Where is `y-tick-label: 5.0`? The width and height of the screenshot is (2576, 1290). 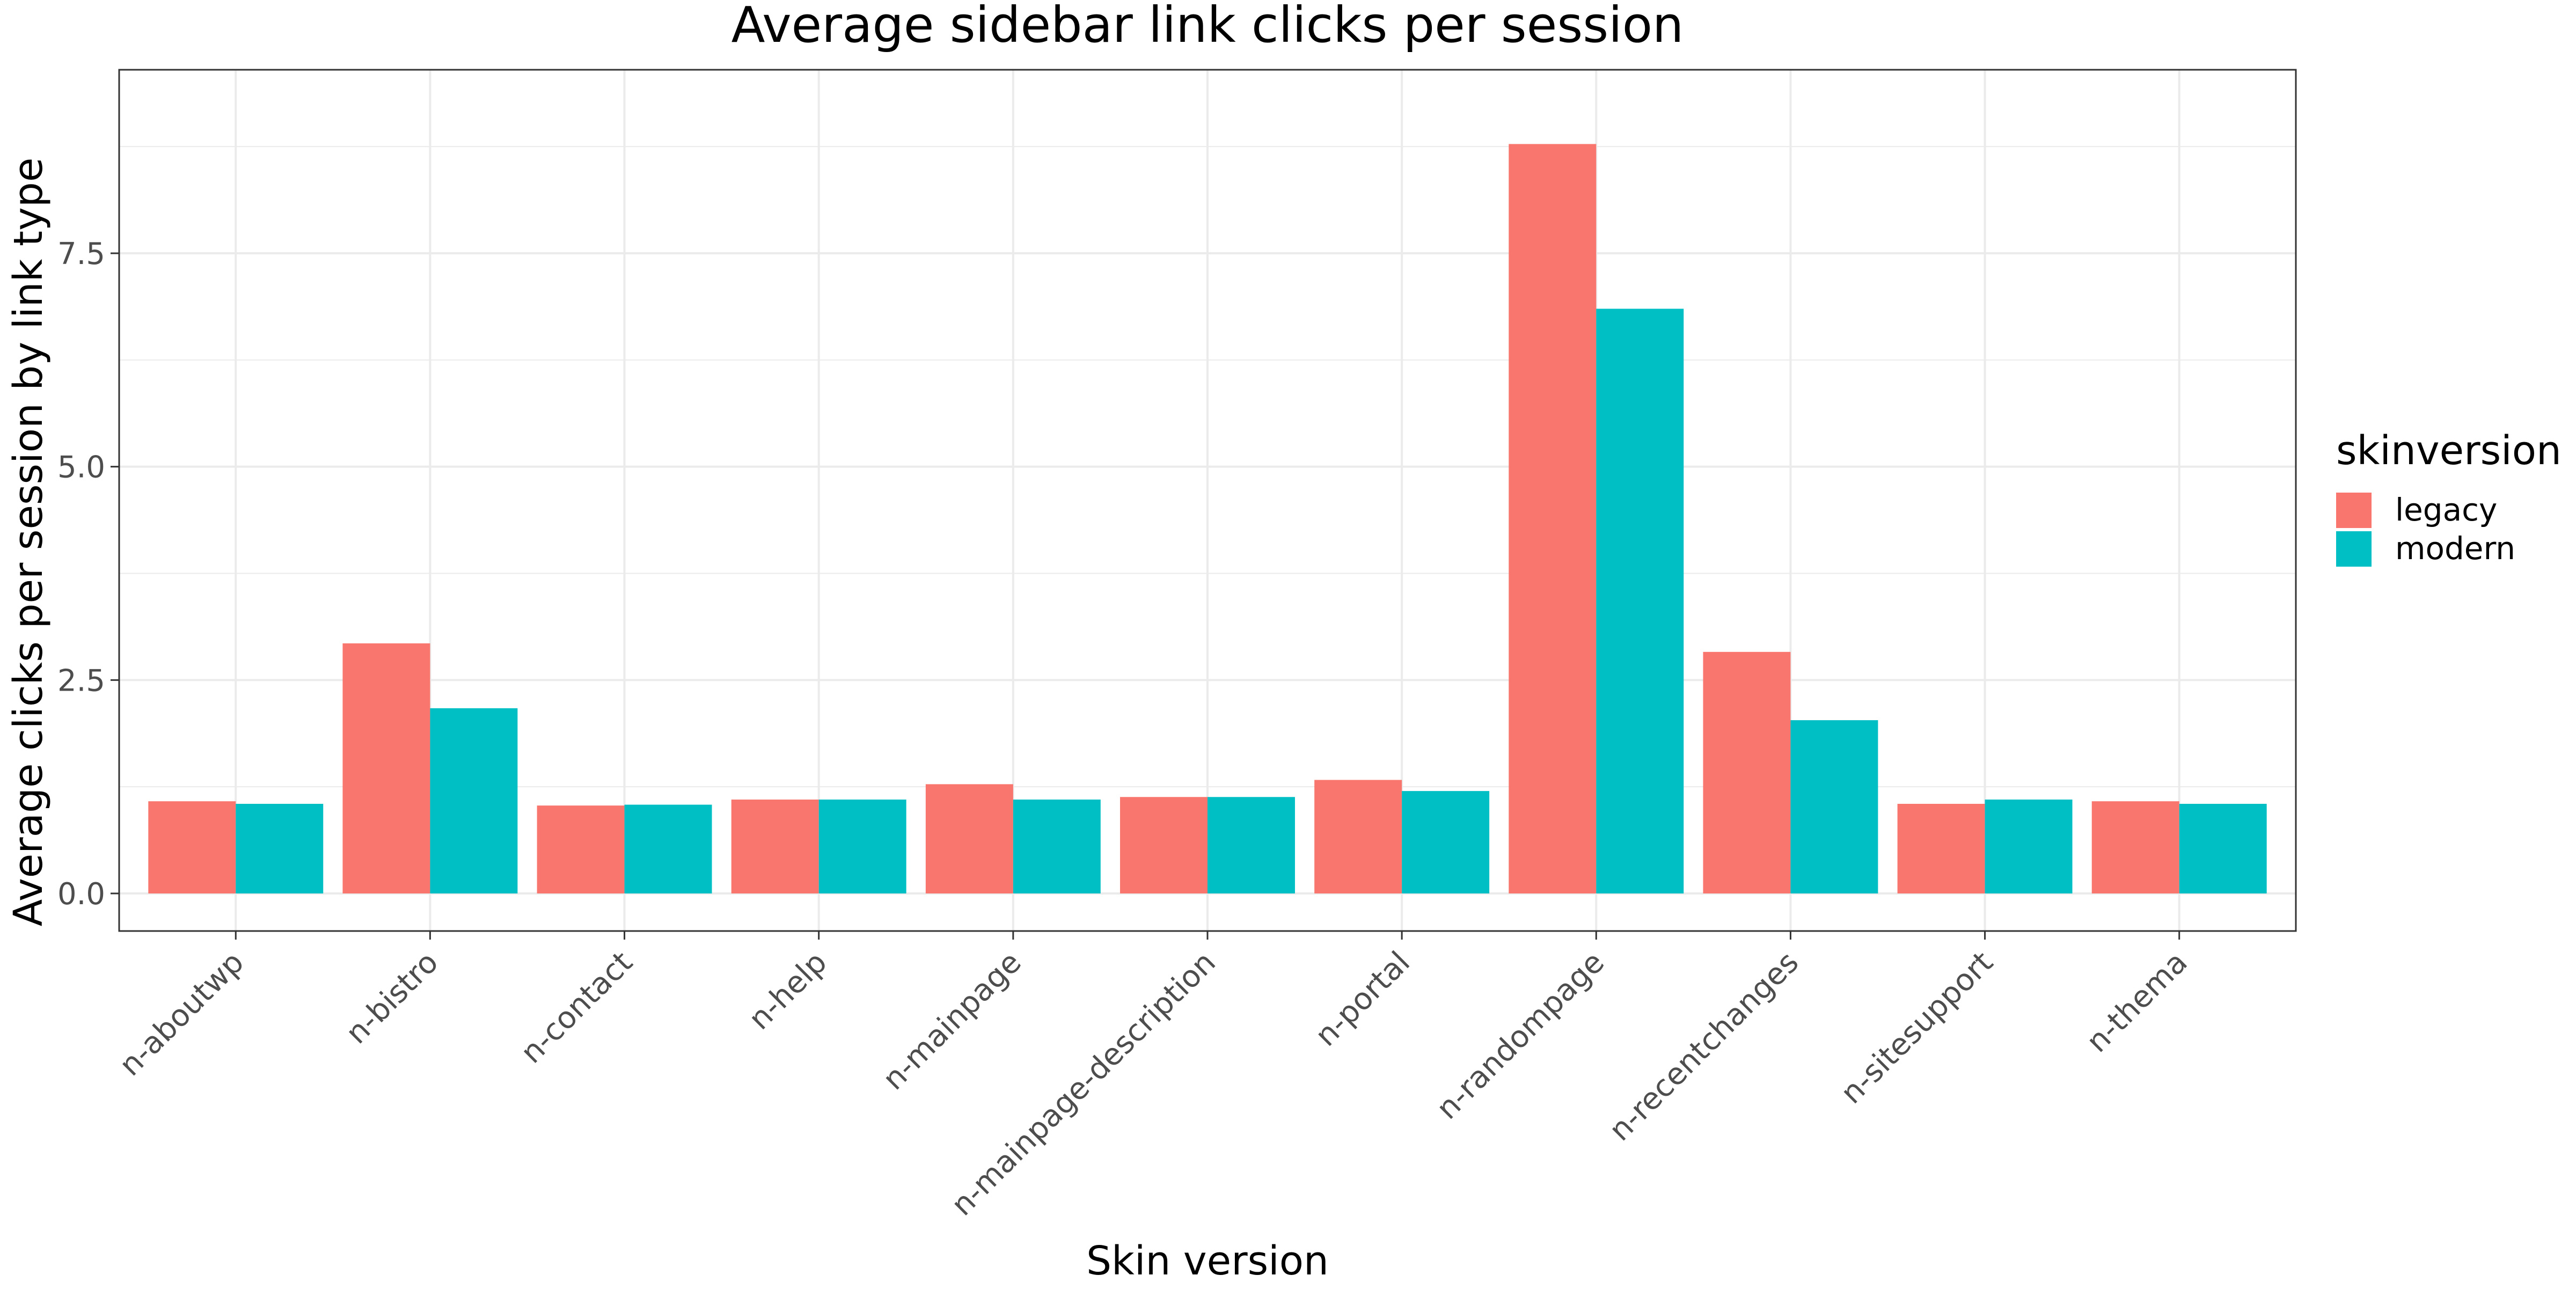 y-tick-label: 5.0 is located at coordinates (81, 467).